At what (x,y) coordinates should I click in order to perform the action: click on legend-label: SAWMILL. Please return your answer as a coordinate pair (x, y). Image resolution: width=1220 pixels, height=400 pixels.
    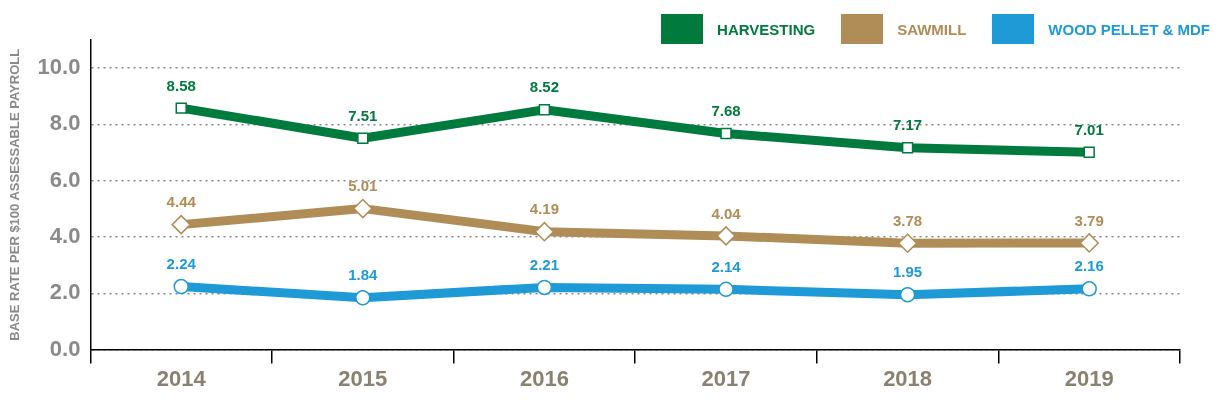
    Looking at the image, I should click on (932, 29).